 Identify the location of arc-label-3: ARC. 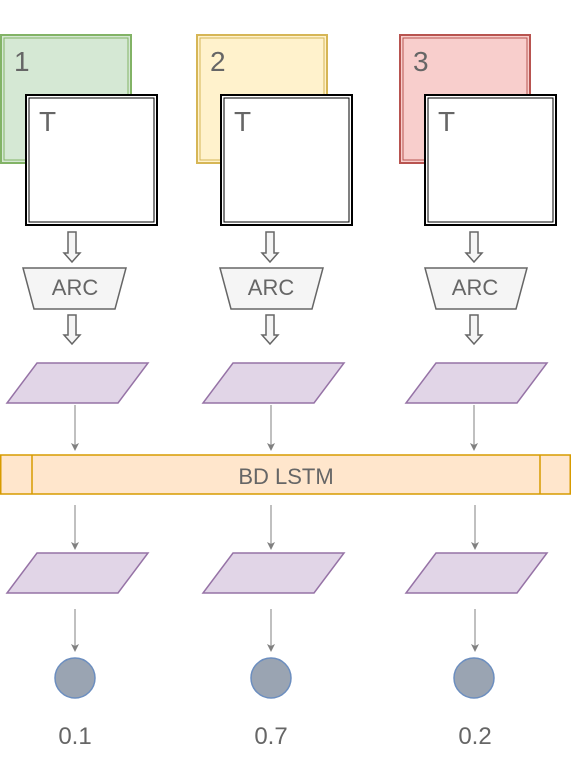
(475, 287).